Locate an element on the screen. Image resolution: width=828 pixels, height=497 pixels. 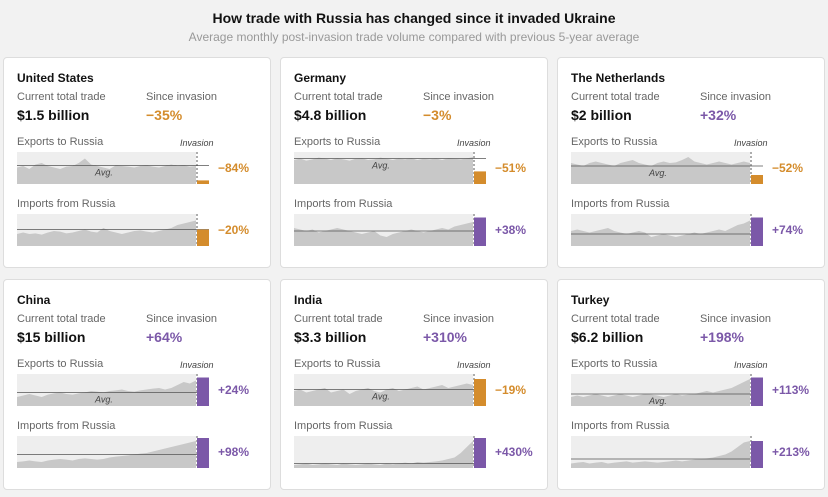
since-invasion-value: +64% is located at coordinates (164, 337).